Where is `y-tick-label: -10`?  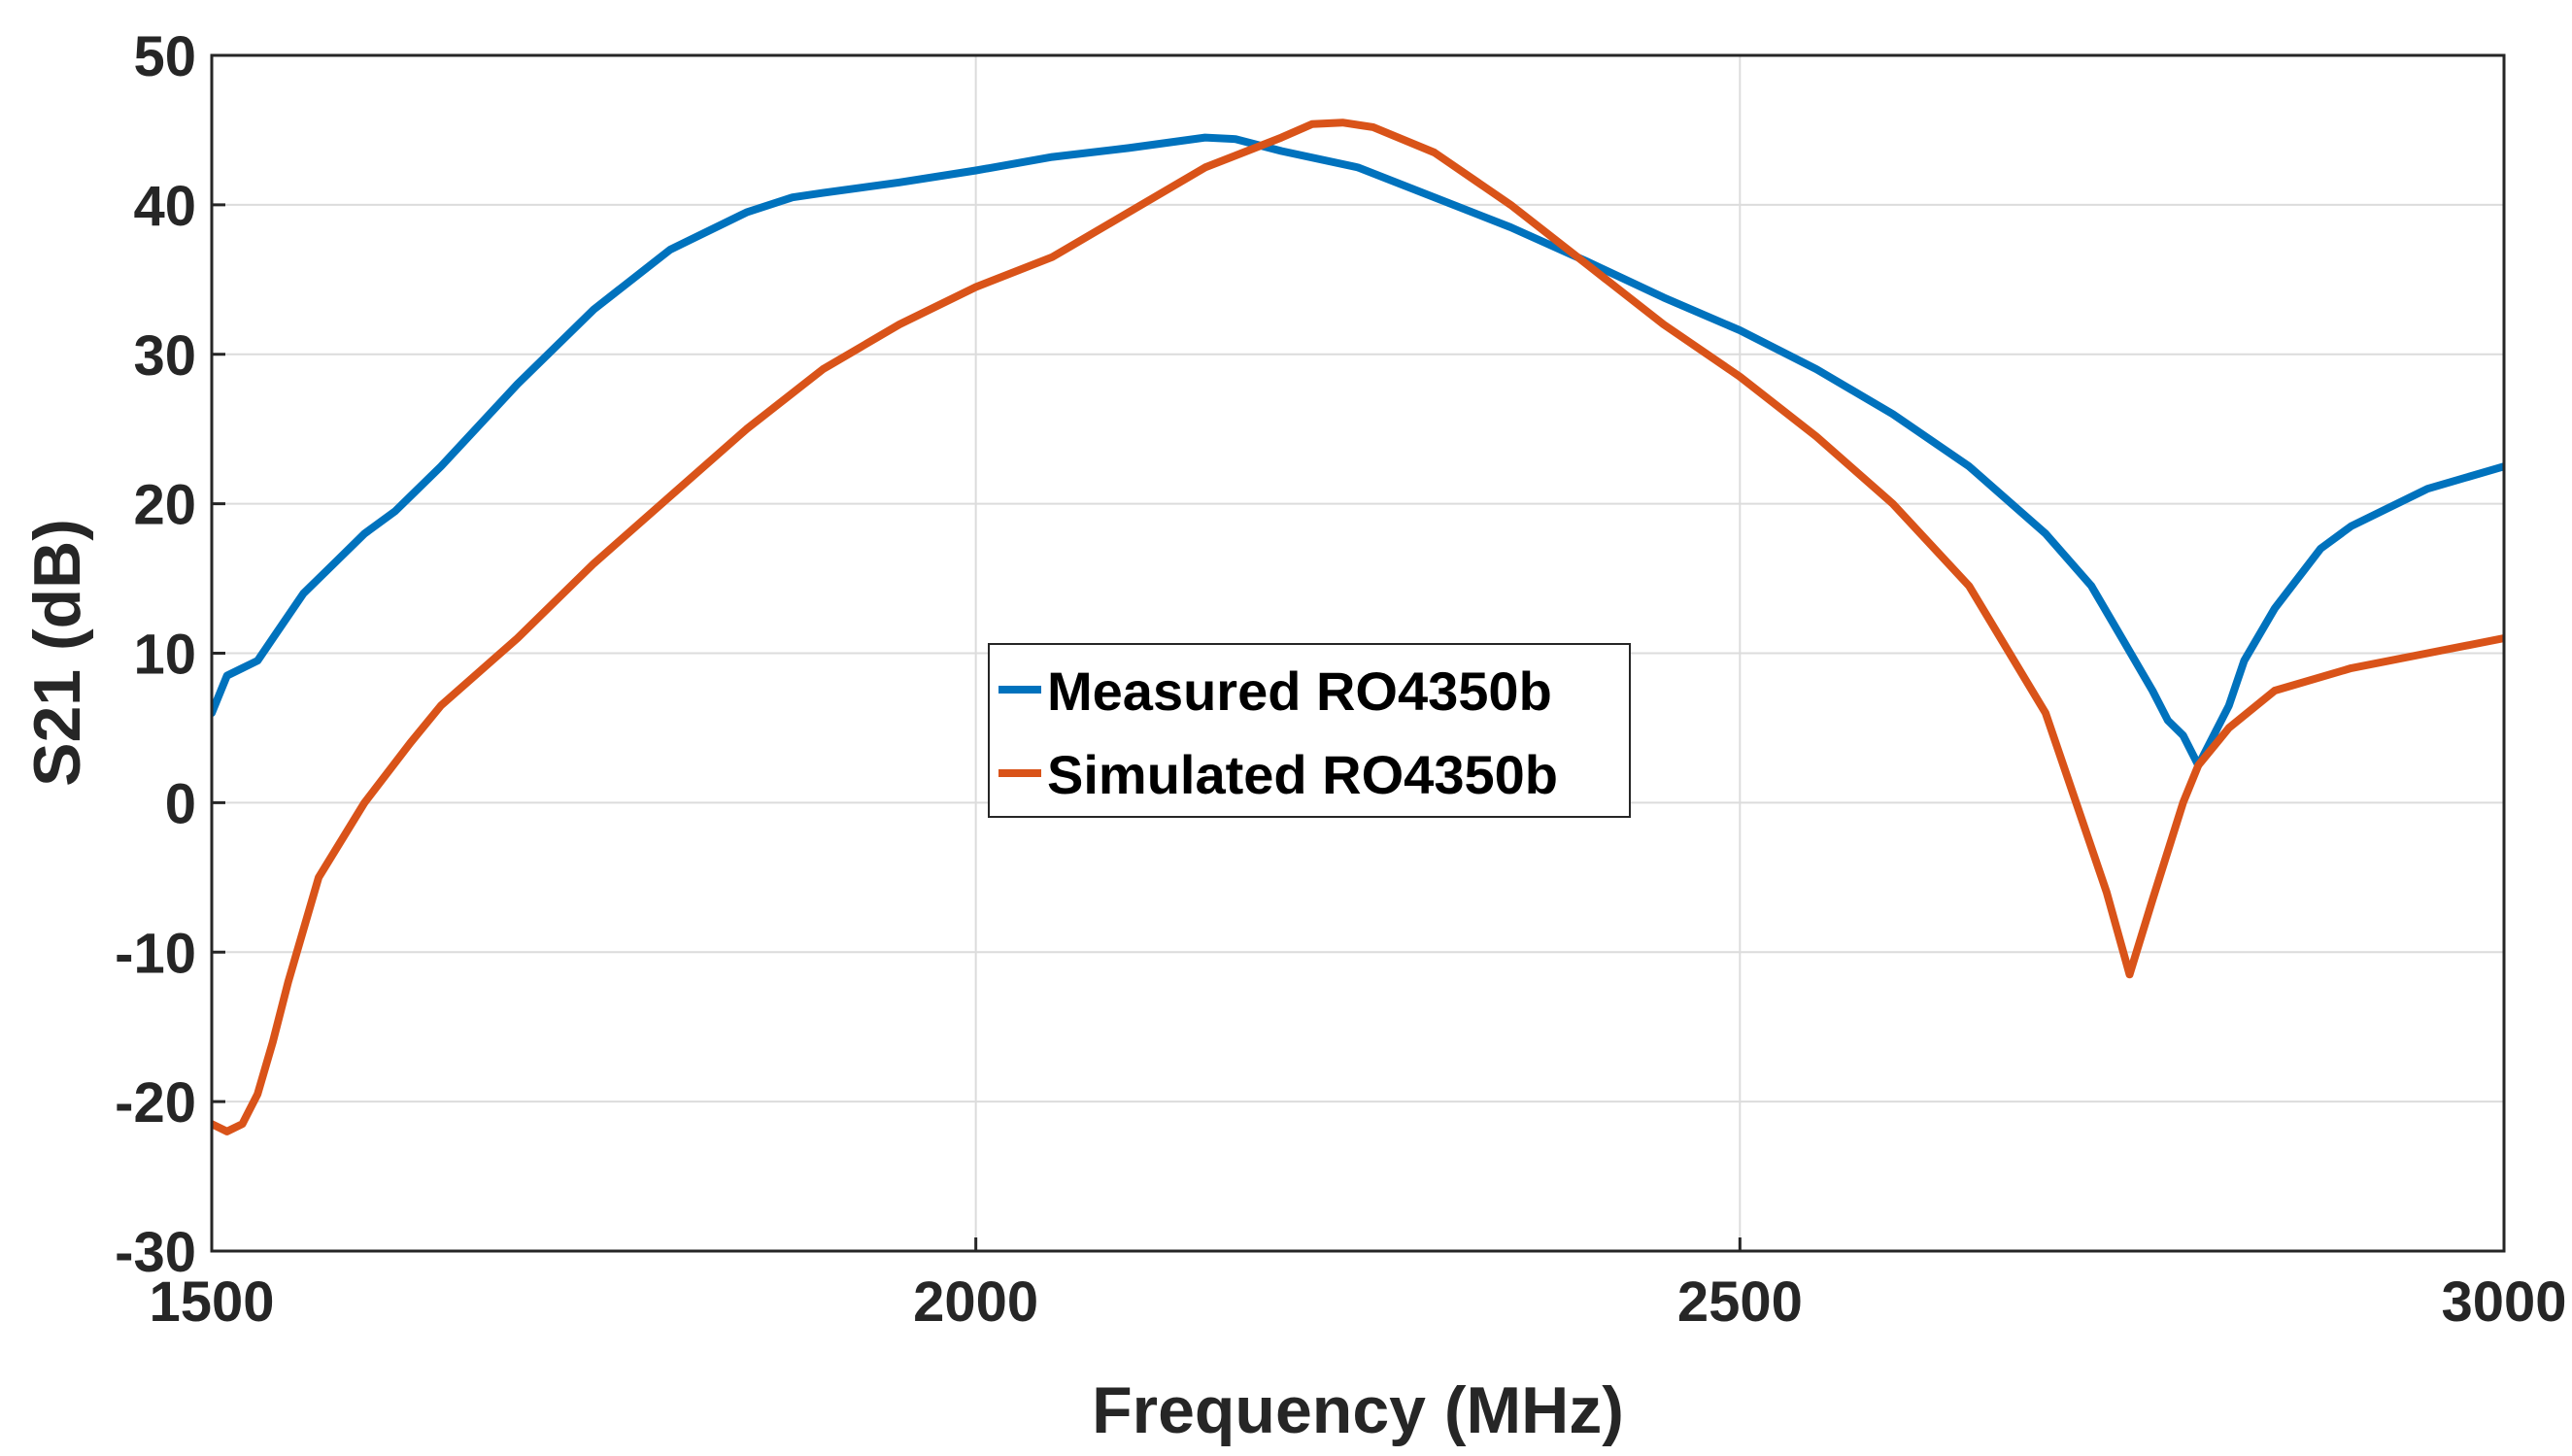 y-tick-label: -10 is located at coordinates (155, 953).